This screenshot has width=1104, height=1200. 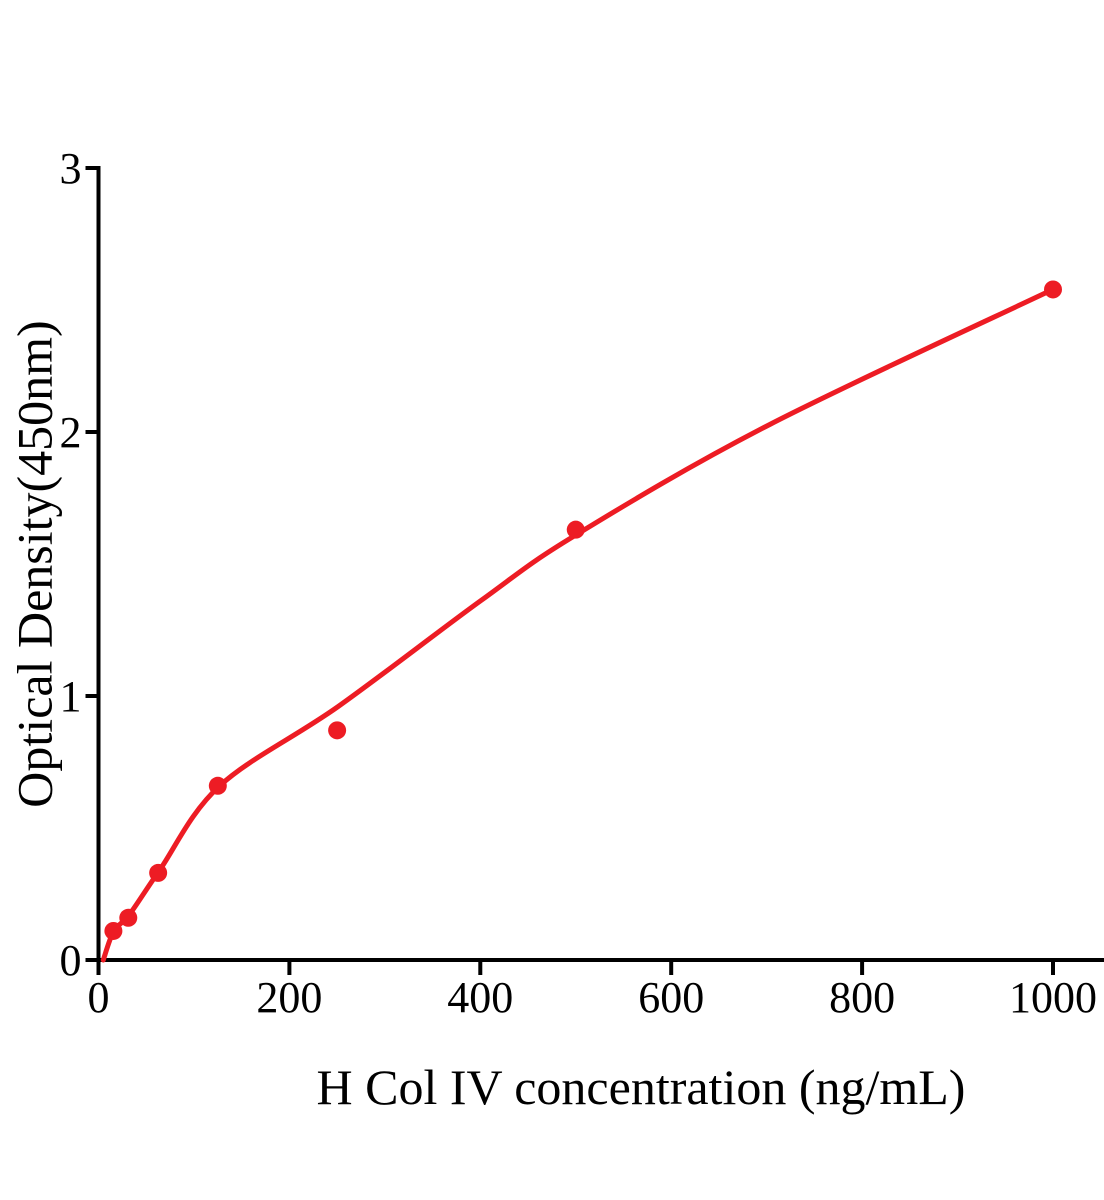 What do you see at coordinates (71, 168) in the screenshot?
I see `y-tick-label: 3` at bounding box center [71, 168].